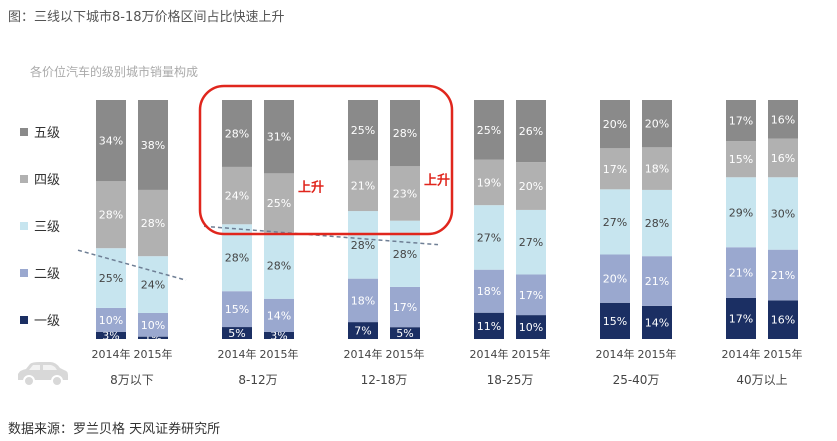 The image size is (837, 441). I want to click on legend-label: 一级, so click(47, 321).